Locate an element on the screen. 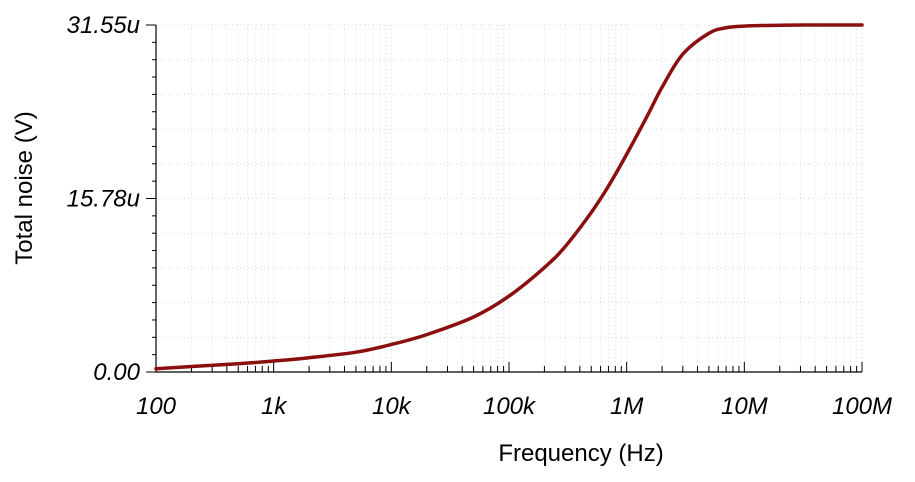  x-tick-label: 100 is located at coordinates (156, 406).